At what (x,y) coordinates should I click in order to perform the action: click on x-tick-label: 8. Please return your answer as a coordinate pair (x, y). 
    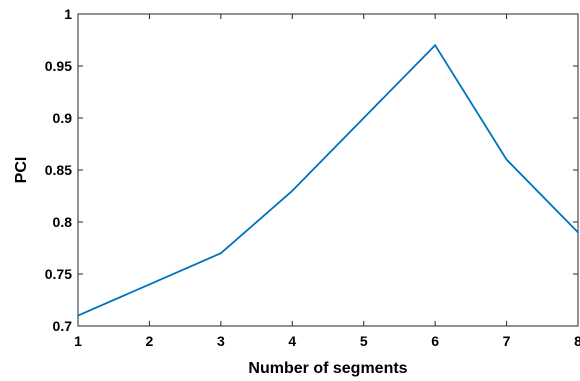
    Looking at the image, I should click on (577, 341).